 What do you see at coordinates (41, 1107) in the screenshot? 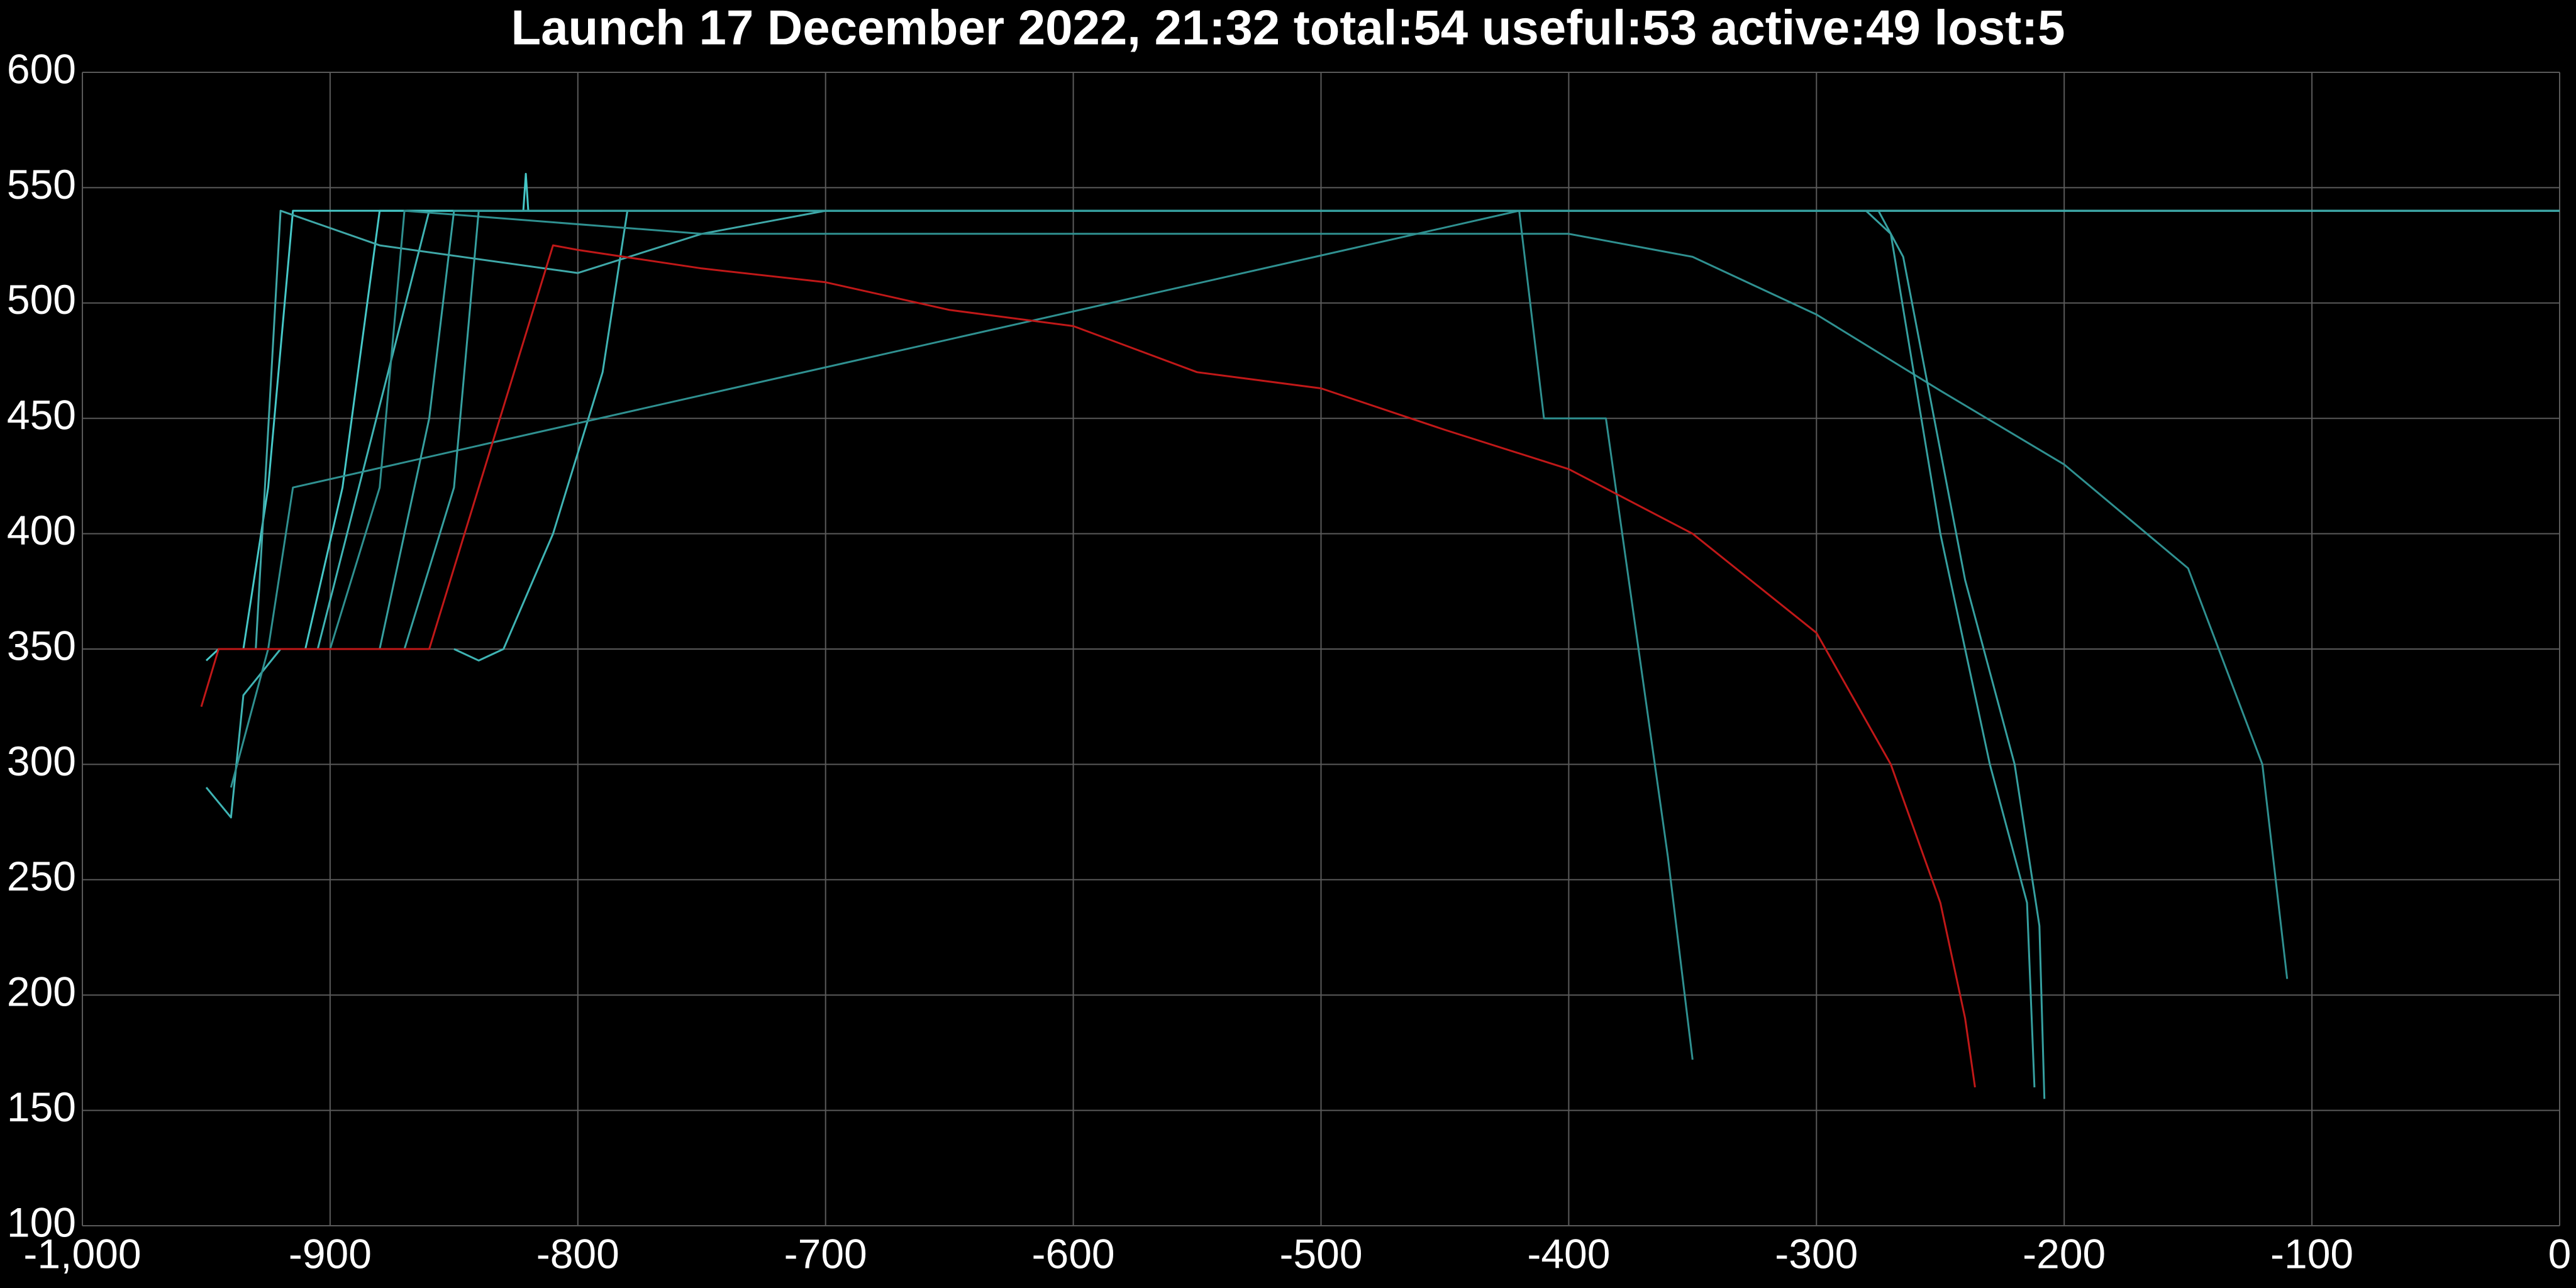
I see `y-tick-label: 150` at bounding box center [41, 1107].